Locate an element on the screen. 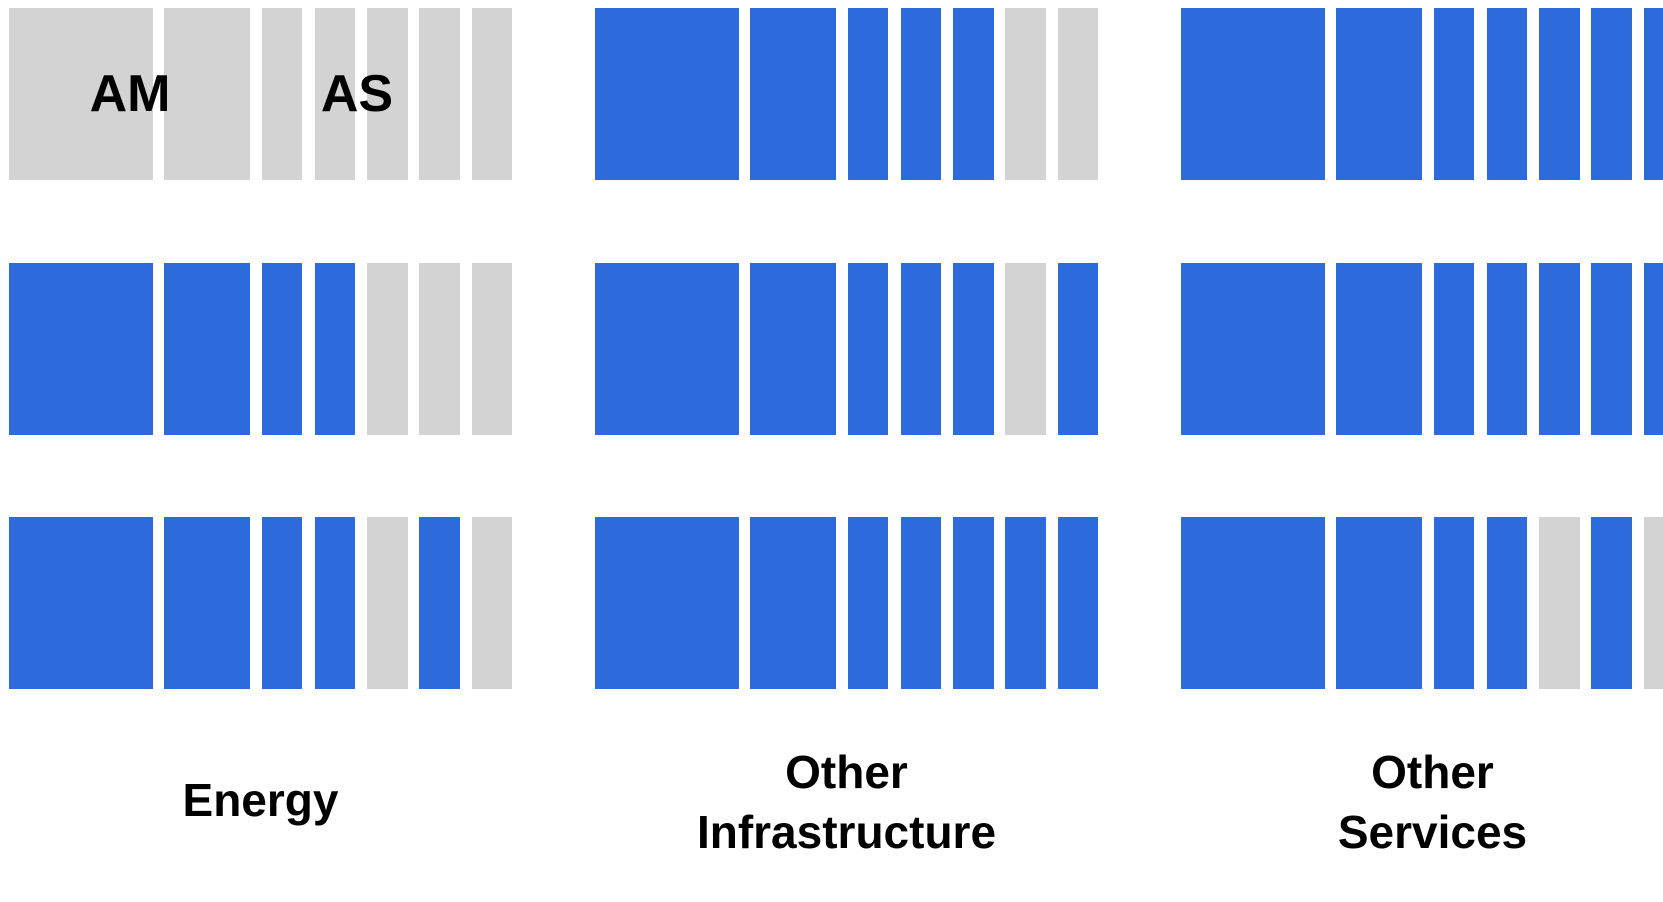 This screenshot has height=902, width=1663. cell-g1-r1-c2 is located at coordinates (207, 94).